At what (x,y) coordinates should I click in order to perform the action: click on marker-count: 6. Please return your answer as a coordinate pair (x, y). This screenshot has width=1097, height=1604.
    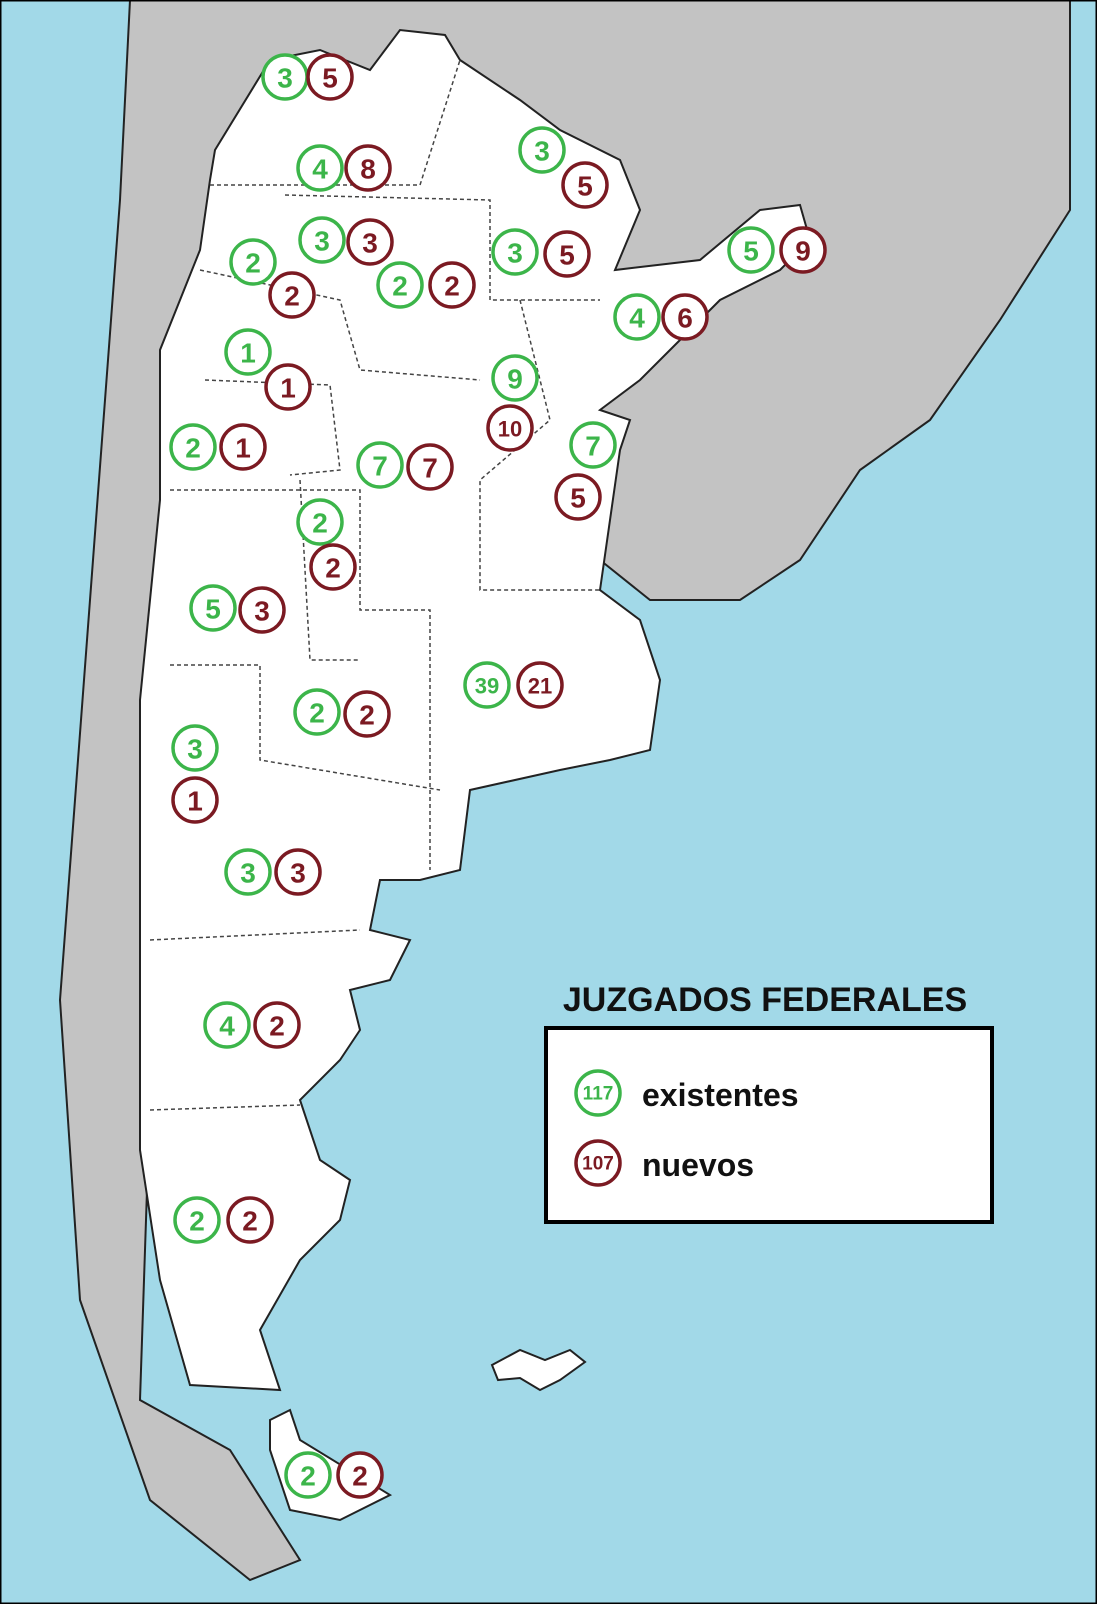
    Looking at the image, I should click on (685, 318).